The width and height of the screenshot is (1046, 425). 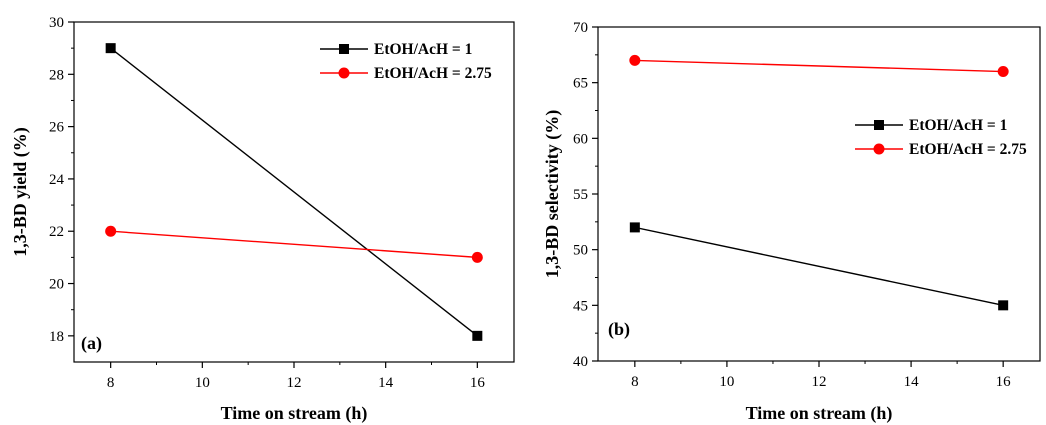 I want to click on y-tick-label: 45, so click(x=580, y=306).